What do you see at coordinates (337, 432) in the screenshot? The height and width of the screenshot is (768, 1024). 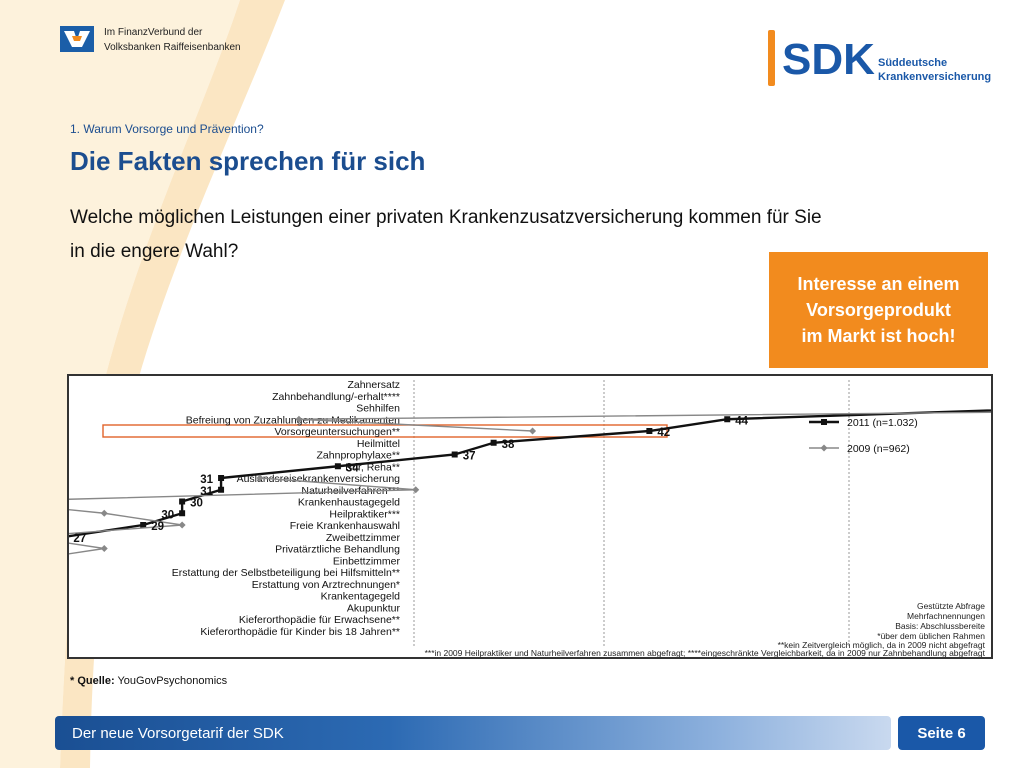 I see `category-label: Vorsorgeuntersuchungen**` at bounding box center [337, 432].